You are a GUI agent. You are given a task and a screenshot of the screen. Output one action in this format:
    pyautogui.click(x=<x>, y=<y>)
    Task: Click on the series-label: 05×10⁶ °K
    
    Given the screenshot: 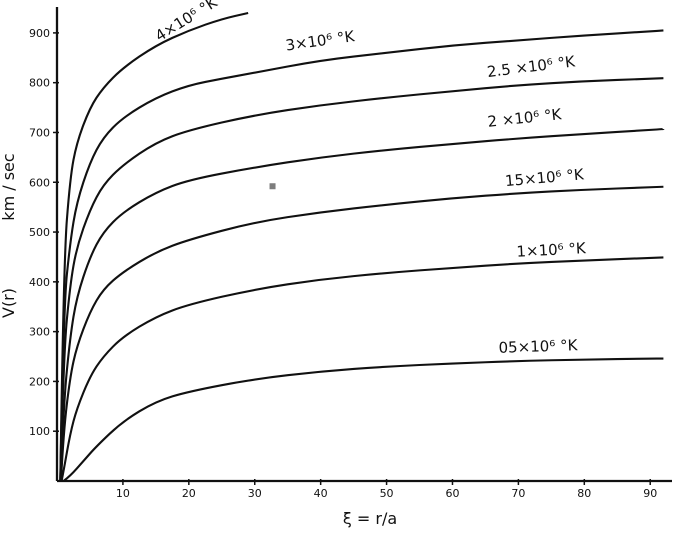 What is the action you would take?
    pyautogui.click(x=538, y=346)
    